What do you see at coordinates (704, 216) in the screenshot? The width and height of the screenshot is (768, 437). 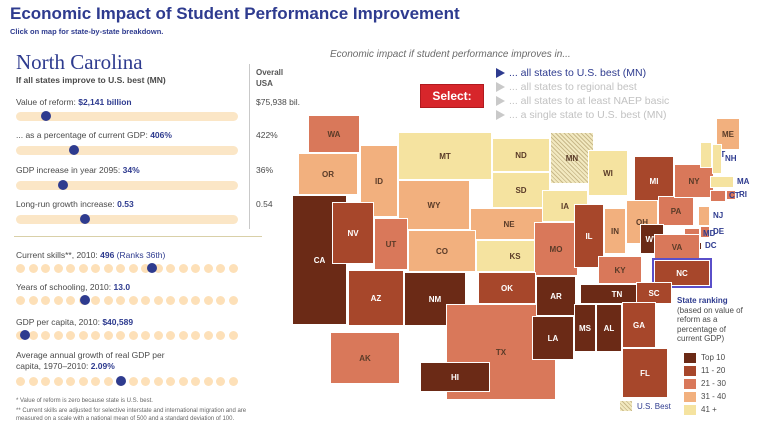 I see `state-nj` at bounding box center [704, 216].